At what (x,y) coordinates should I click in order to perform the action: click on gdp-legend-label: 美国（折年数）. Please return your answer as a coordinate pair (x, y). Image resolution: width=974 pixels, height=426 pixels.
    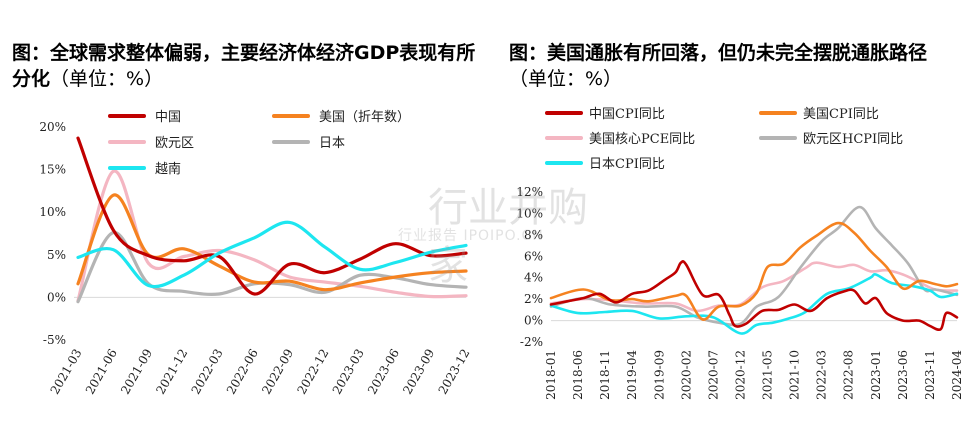
    Looking at the image, I should click on (364, 117).